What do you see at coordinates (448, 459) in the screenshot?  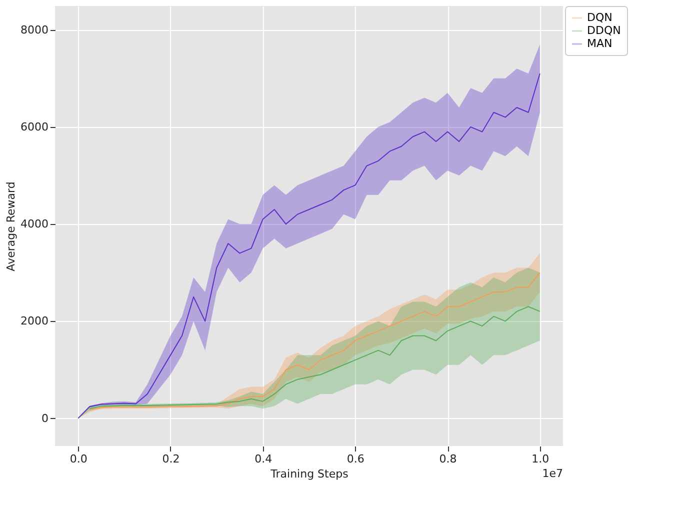 I see `x-tick-label: 0.8` at bounding box center [448, 459].